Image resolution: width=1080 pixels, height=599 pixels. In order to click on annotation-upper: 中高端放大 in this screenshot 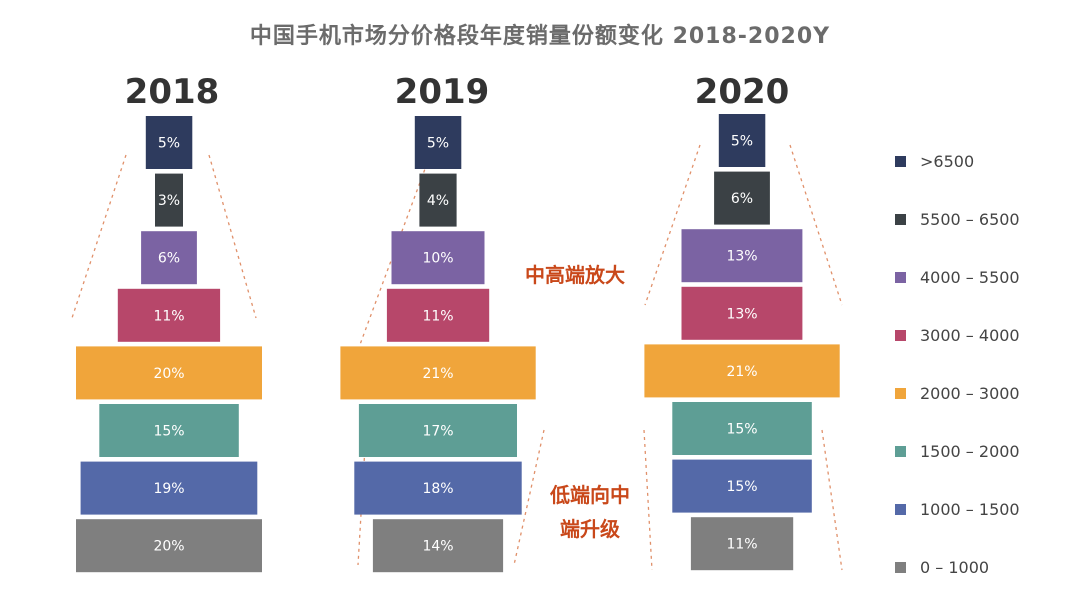, I will do `click(575, 275)`.